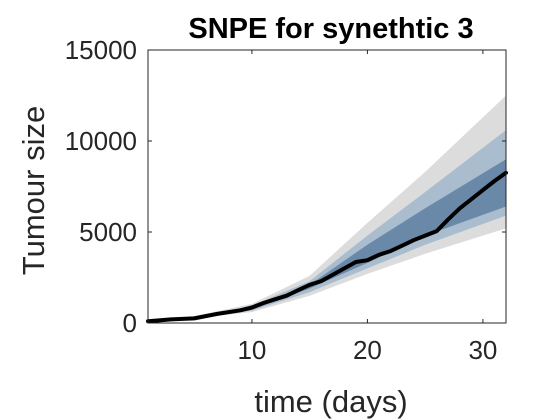  Describe the element at coordinates (330, 401) in the screenshot. I see `x-axis-label: time (days)` at that location.